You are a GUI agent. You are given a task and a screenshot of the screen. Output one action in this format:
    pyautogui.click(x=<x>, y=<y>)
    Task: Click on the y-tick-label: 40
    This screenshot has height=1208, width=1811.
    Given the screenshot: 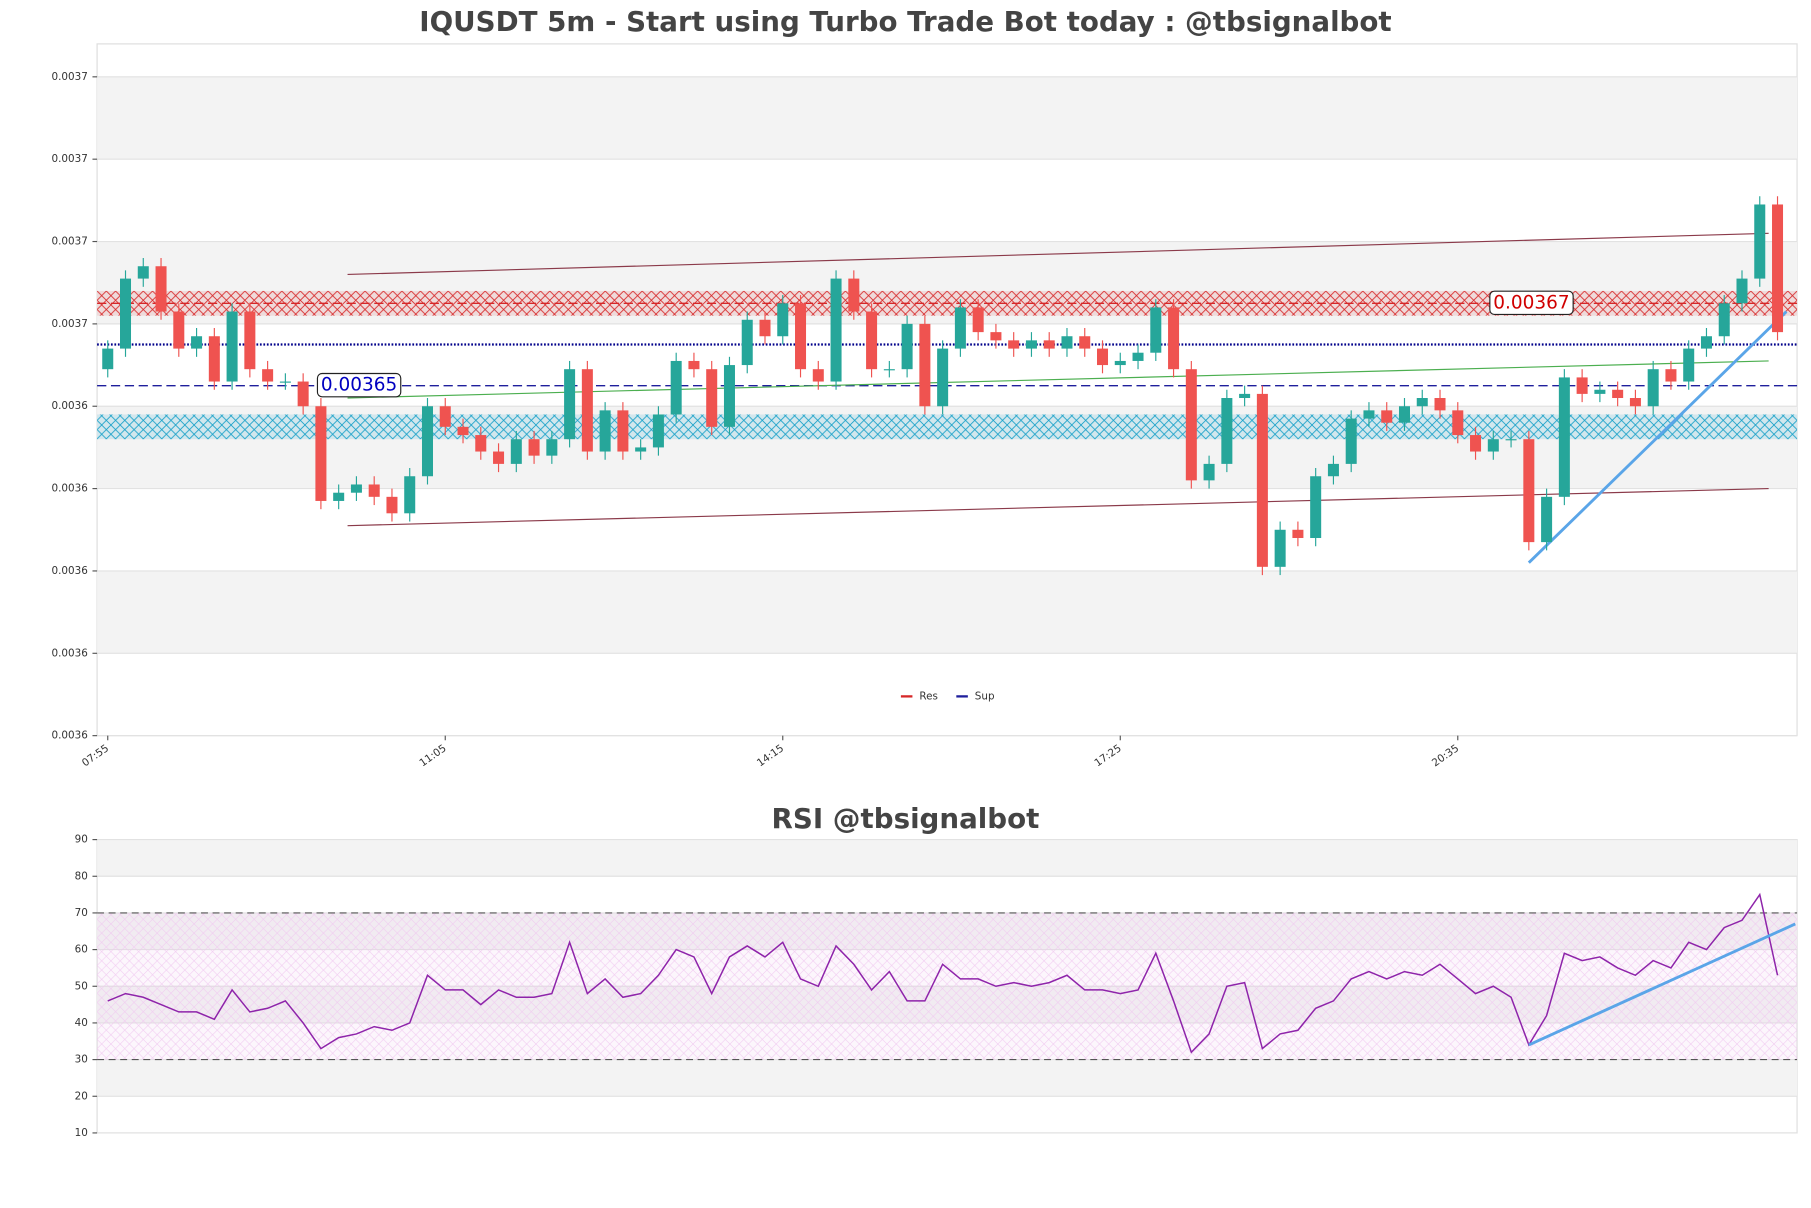 What is the action you would take?
    pyautogui.click(x=81, y=1023)
    